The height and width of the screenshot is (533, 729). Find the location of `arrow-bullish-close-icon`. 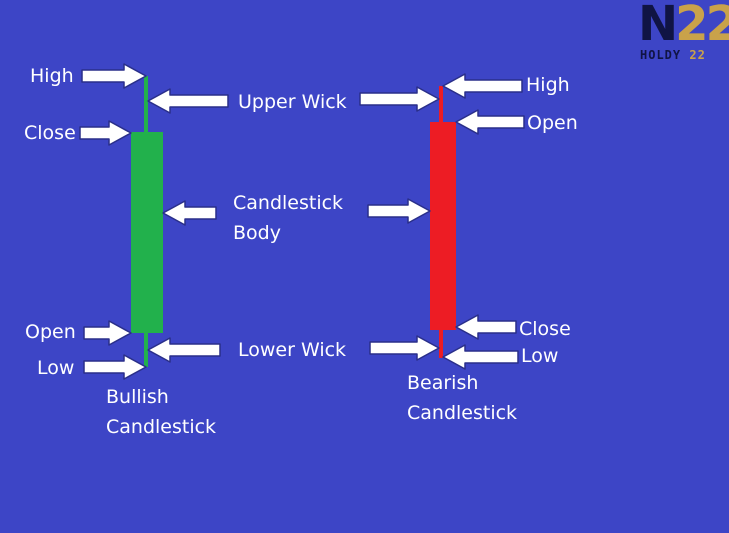

arrow-bullish-close-icon is located at coordinates (105, 133).